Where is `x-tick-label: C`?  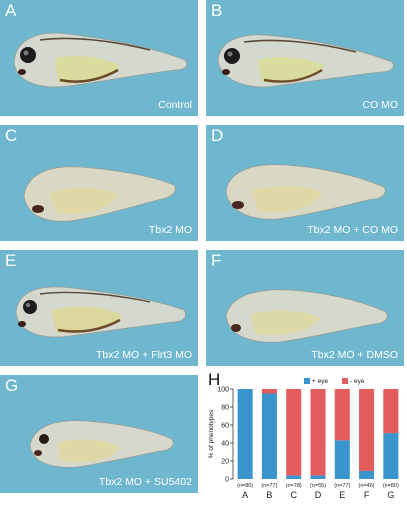
x-tick-label: C is located at coordinates (293, 495).